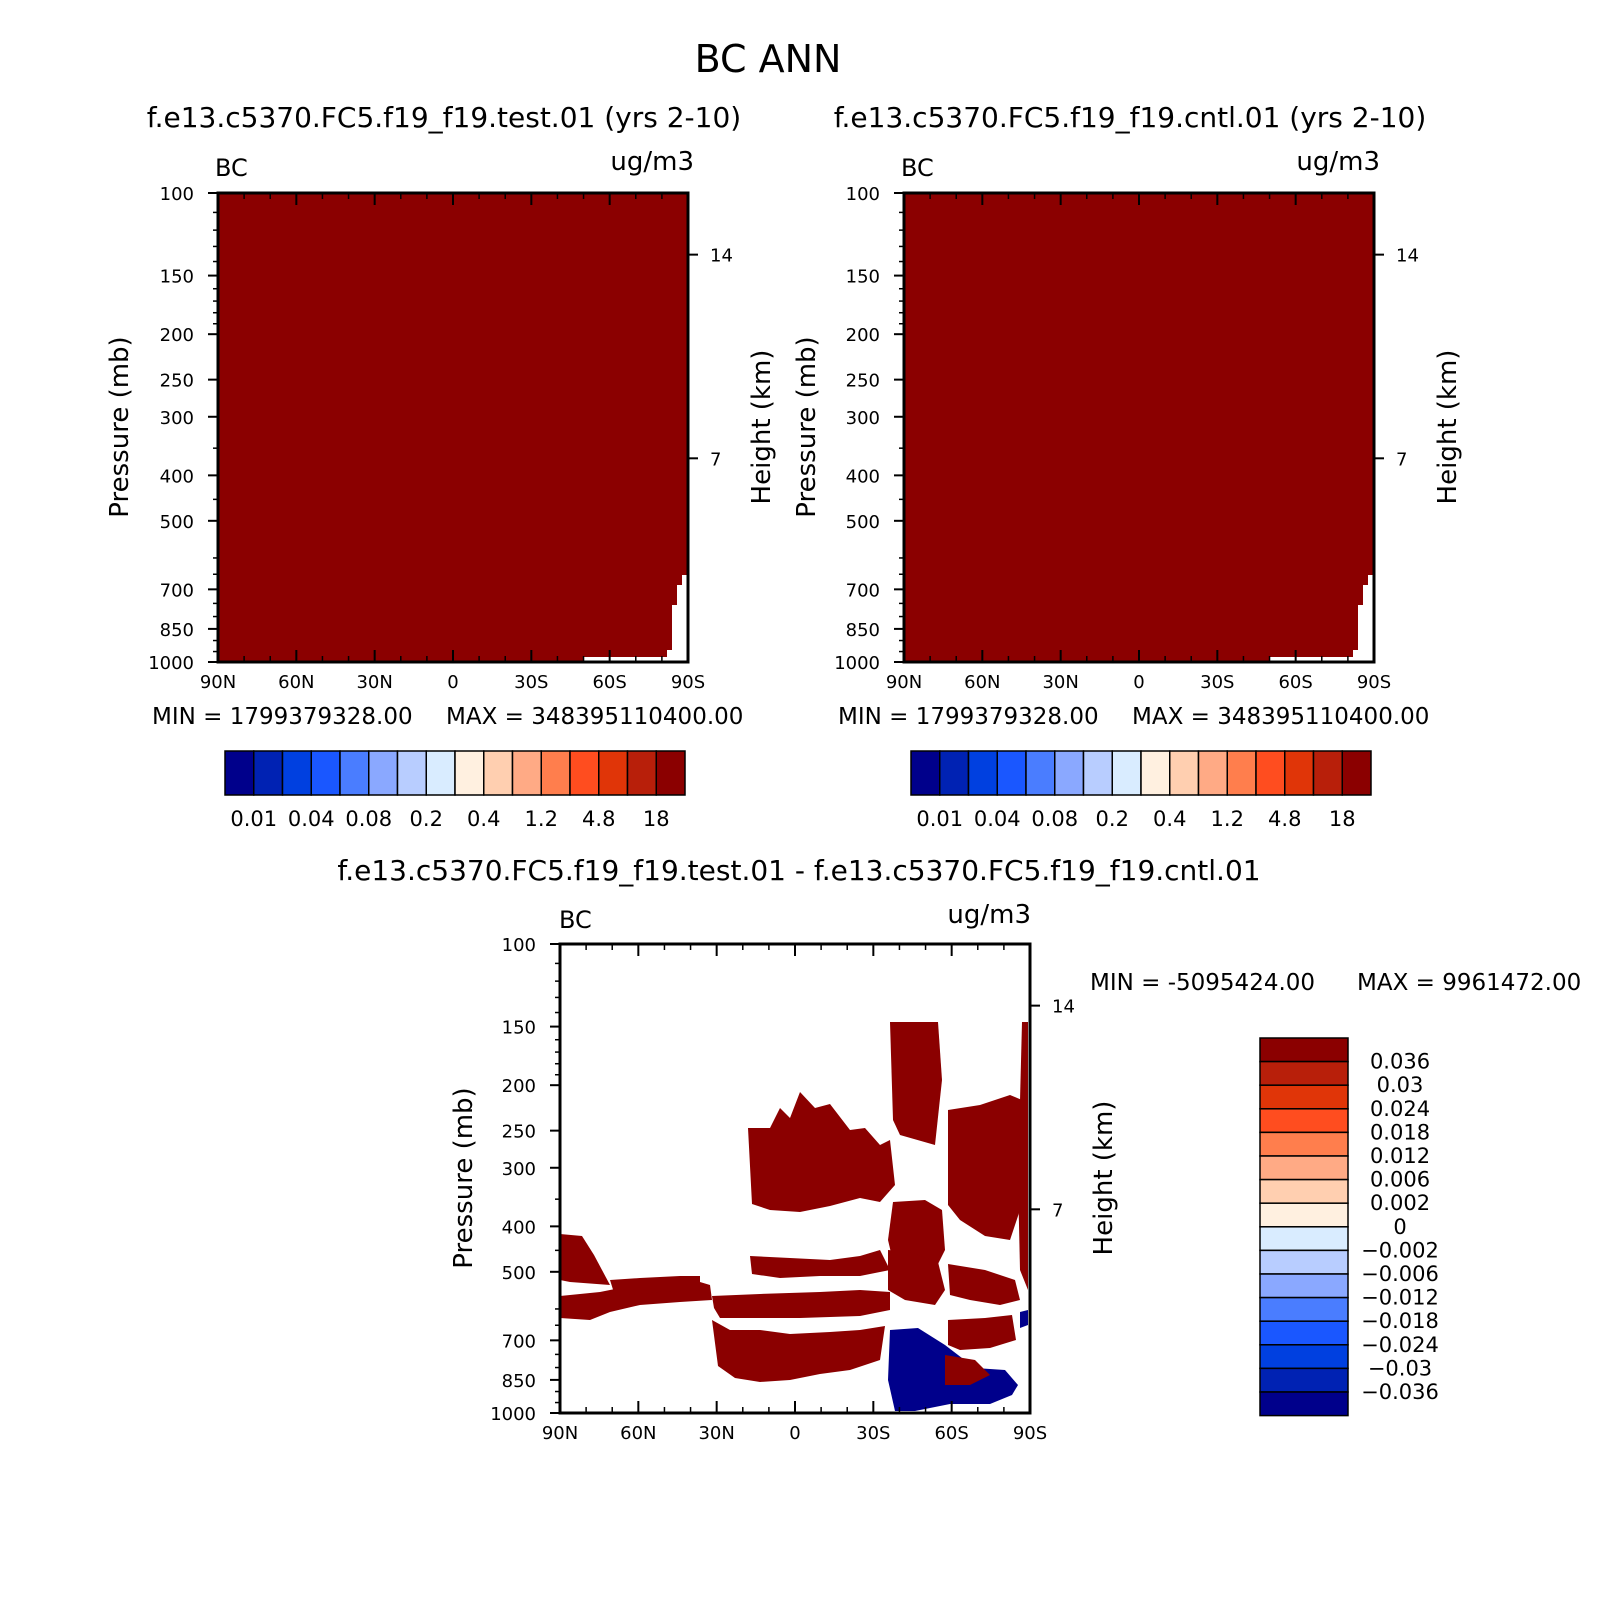  Describe the element at coordinates (939, 819) in the screenshot. I see `colorbar-label: 0.01` at that location.